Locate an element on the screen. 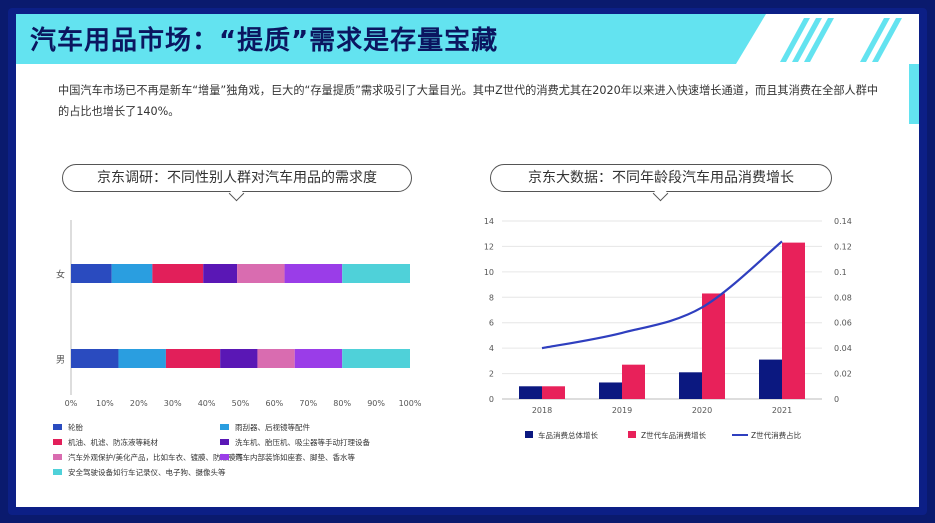 This screenshot has width=935, height=523. y-left-tick-label: 10 is located at coordinates (489, 272).